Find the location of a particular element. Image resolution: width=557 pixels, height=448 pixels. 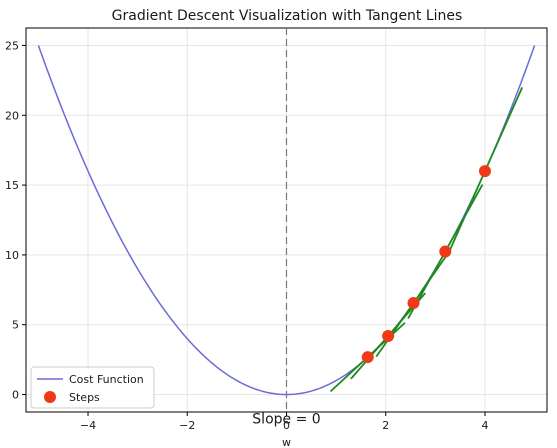

legend-box is located at coordinates (92, 387).